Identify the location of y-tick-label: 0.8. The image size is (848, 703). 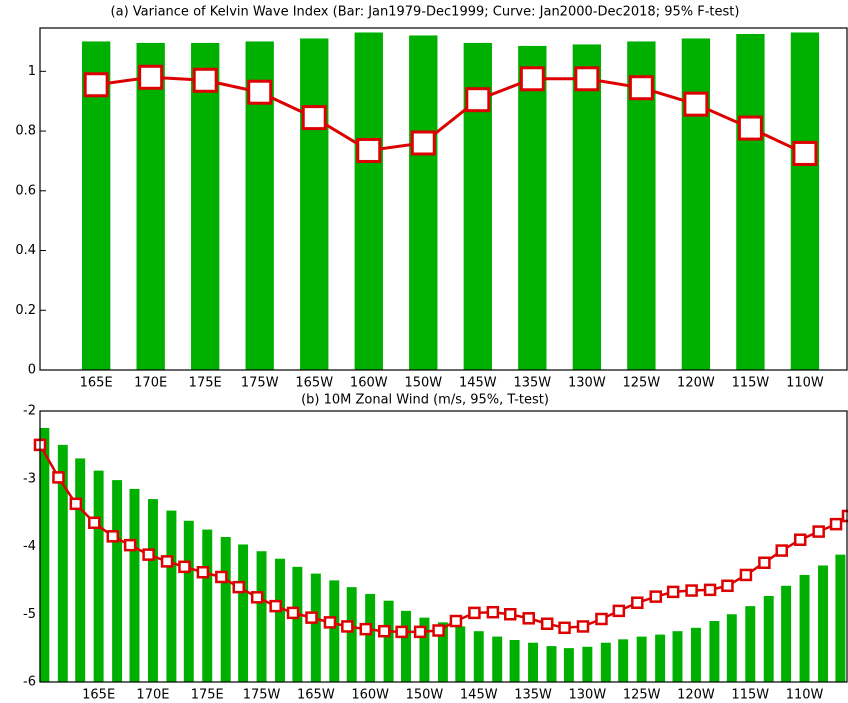
(25, 131).